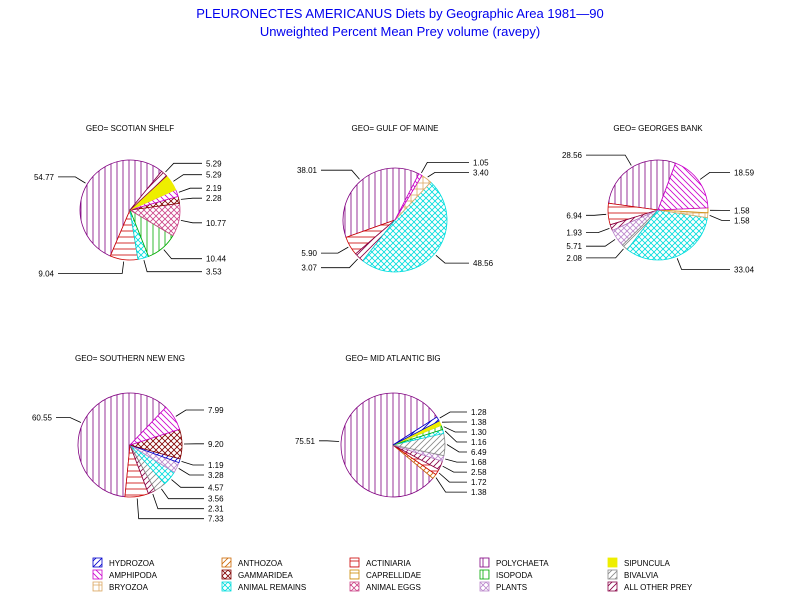 The image size is (800, 600). I want to click on legend-label: HYDROZOA, so click(132, 563).